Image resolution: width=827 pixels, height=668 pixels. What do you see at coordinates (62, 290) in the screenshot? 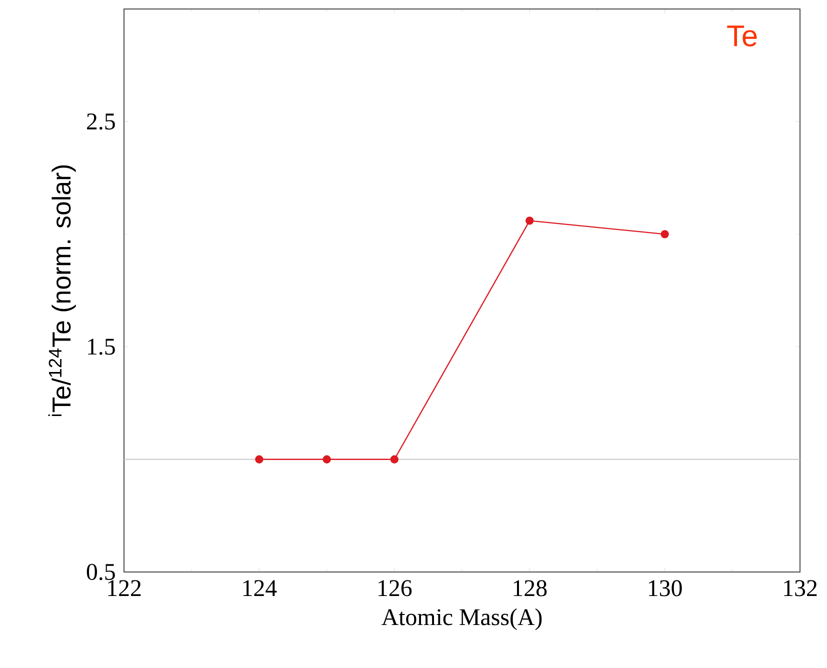
I see `y-axis-title: $^{i}$Te/$^{124}$Te (norm. solar)` at bounding box center [62, 290].